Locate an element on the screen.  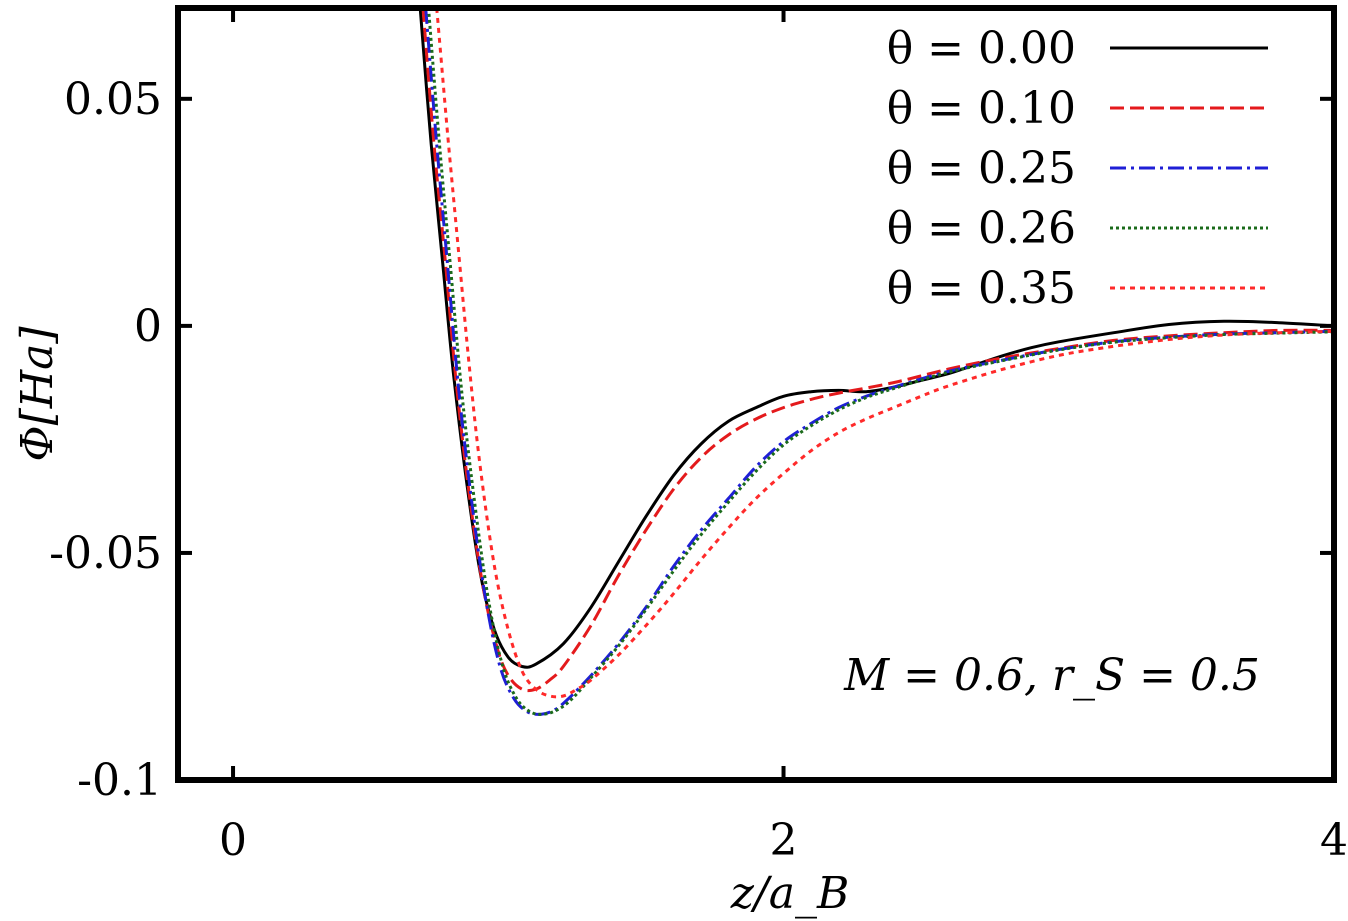
x-axis-label: z/a_B is located at coordinates (790, 893).